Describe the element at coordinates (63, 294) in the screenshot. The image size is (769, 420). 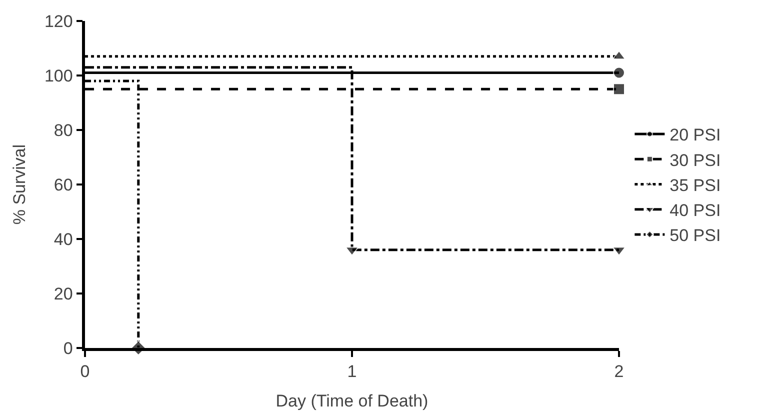
I see `y-tick-label: 20` at that location.